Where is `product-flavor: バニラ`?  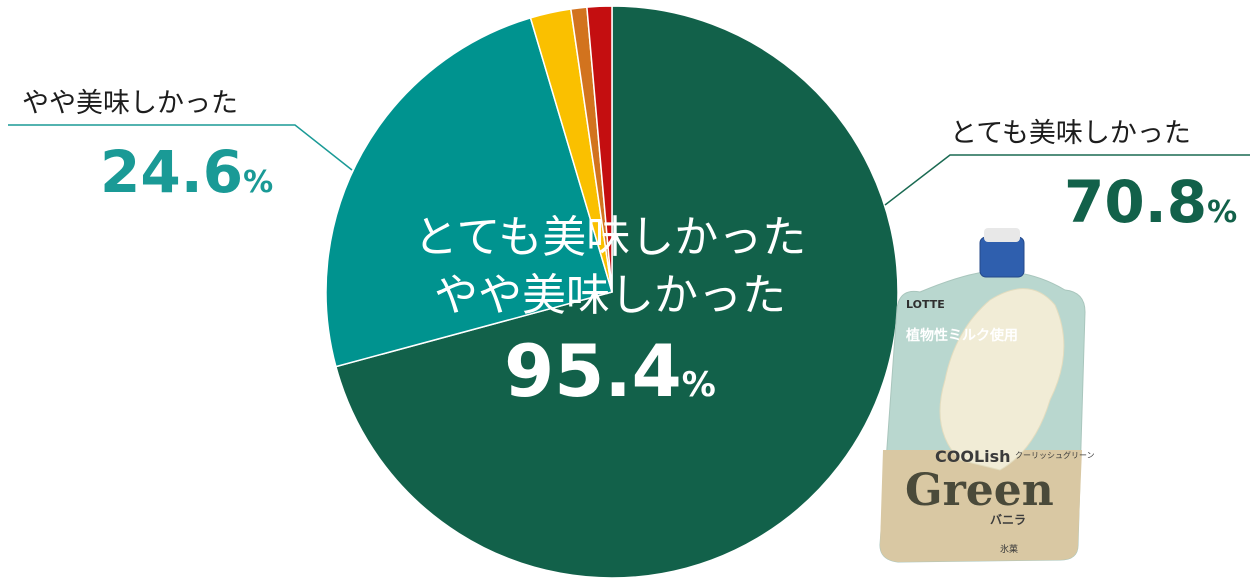 product-flavor: バニラ is located at coordinates (1008, 520).